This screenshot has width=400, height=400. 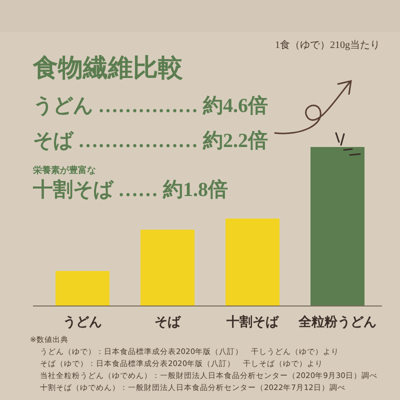 I want to click on annotation: 十割そば …… 約1.8倍, so click(x=130, y=190).